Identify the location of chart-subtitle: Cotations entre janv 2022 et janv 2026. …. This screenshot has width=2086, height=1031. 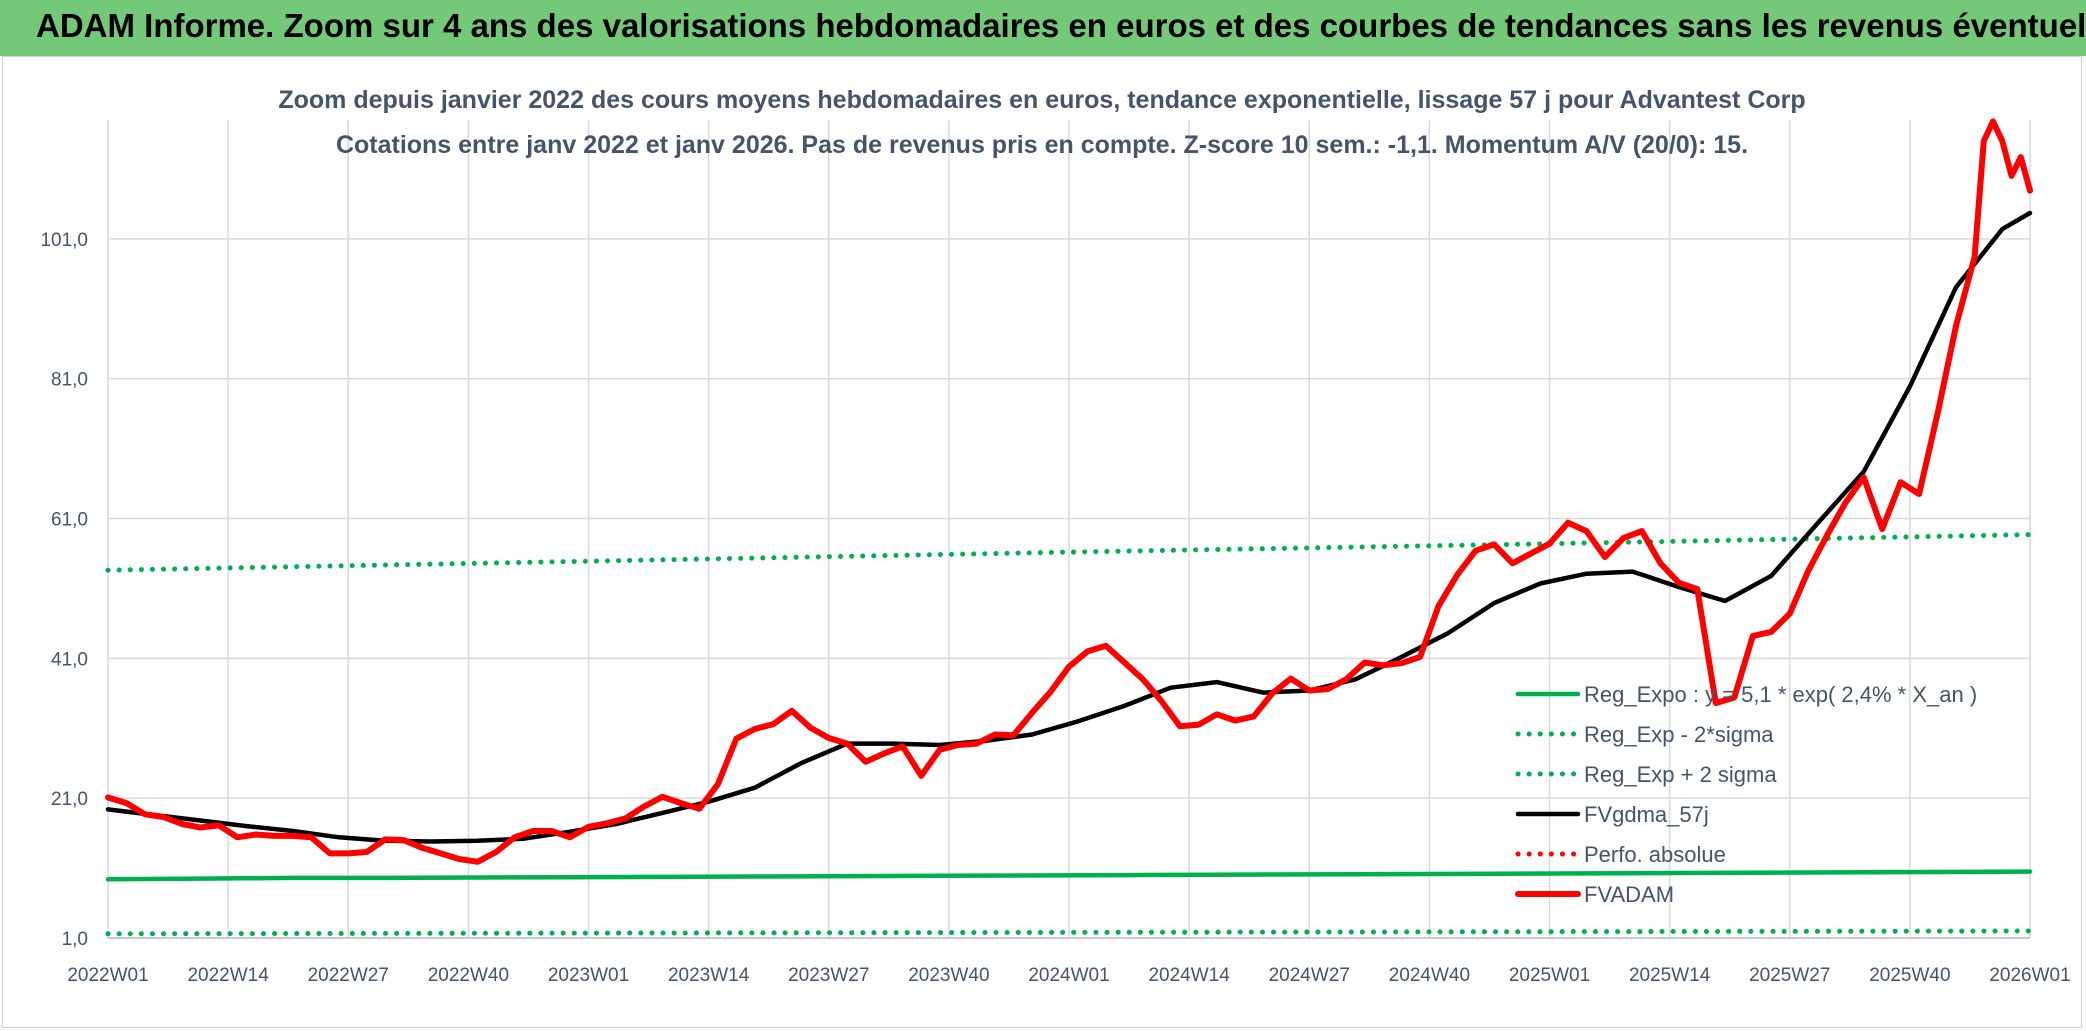
(1042, 145).